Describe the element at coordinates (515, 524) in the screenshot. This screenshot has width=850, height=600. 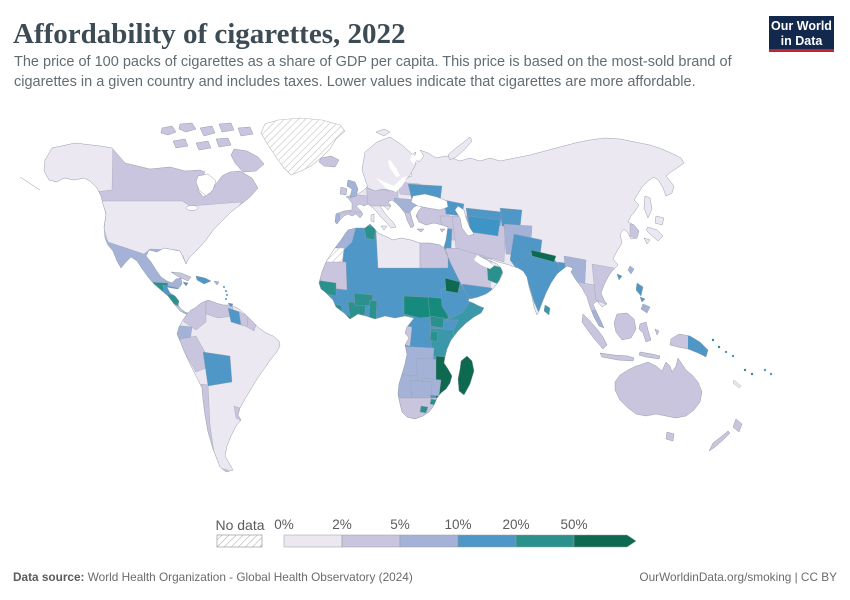
I see `svg-text: 20%` at that location.